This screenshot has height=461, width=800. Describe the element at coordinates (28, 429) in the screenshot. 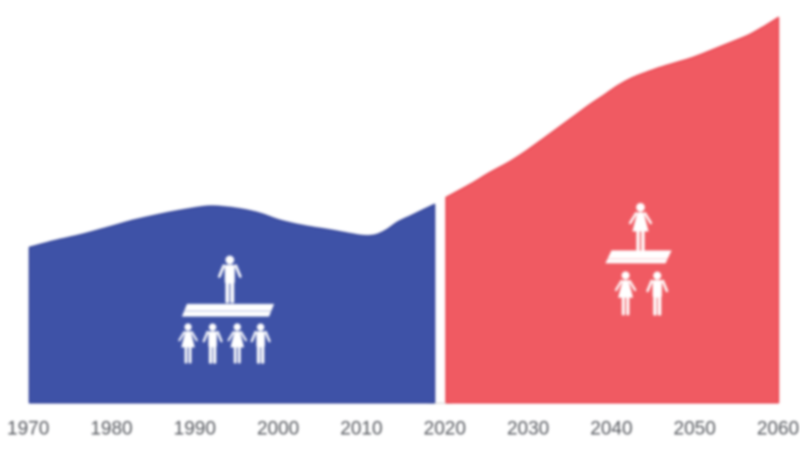

I see `svg-text: 1970` at that location.